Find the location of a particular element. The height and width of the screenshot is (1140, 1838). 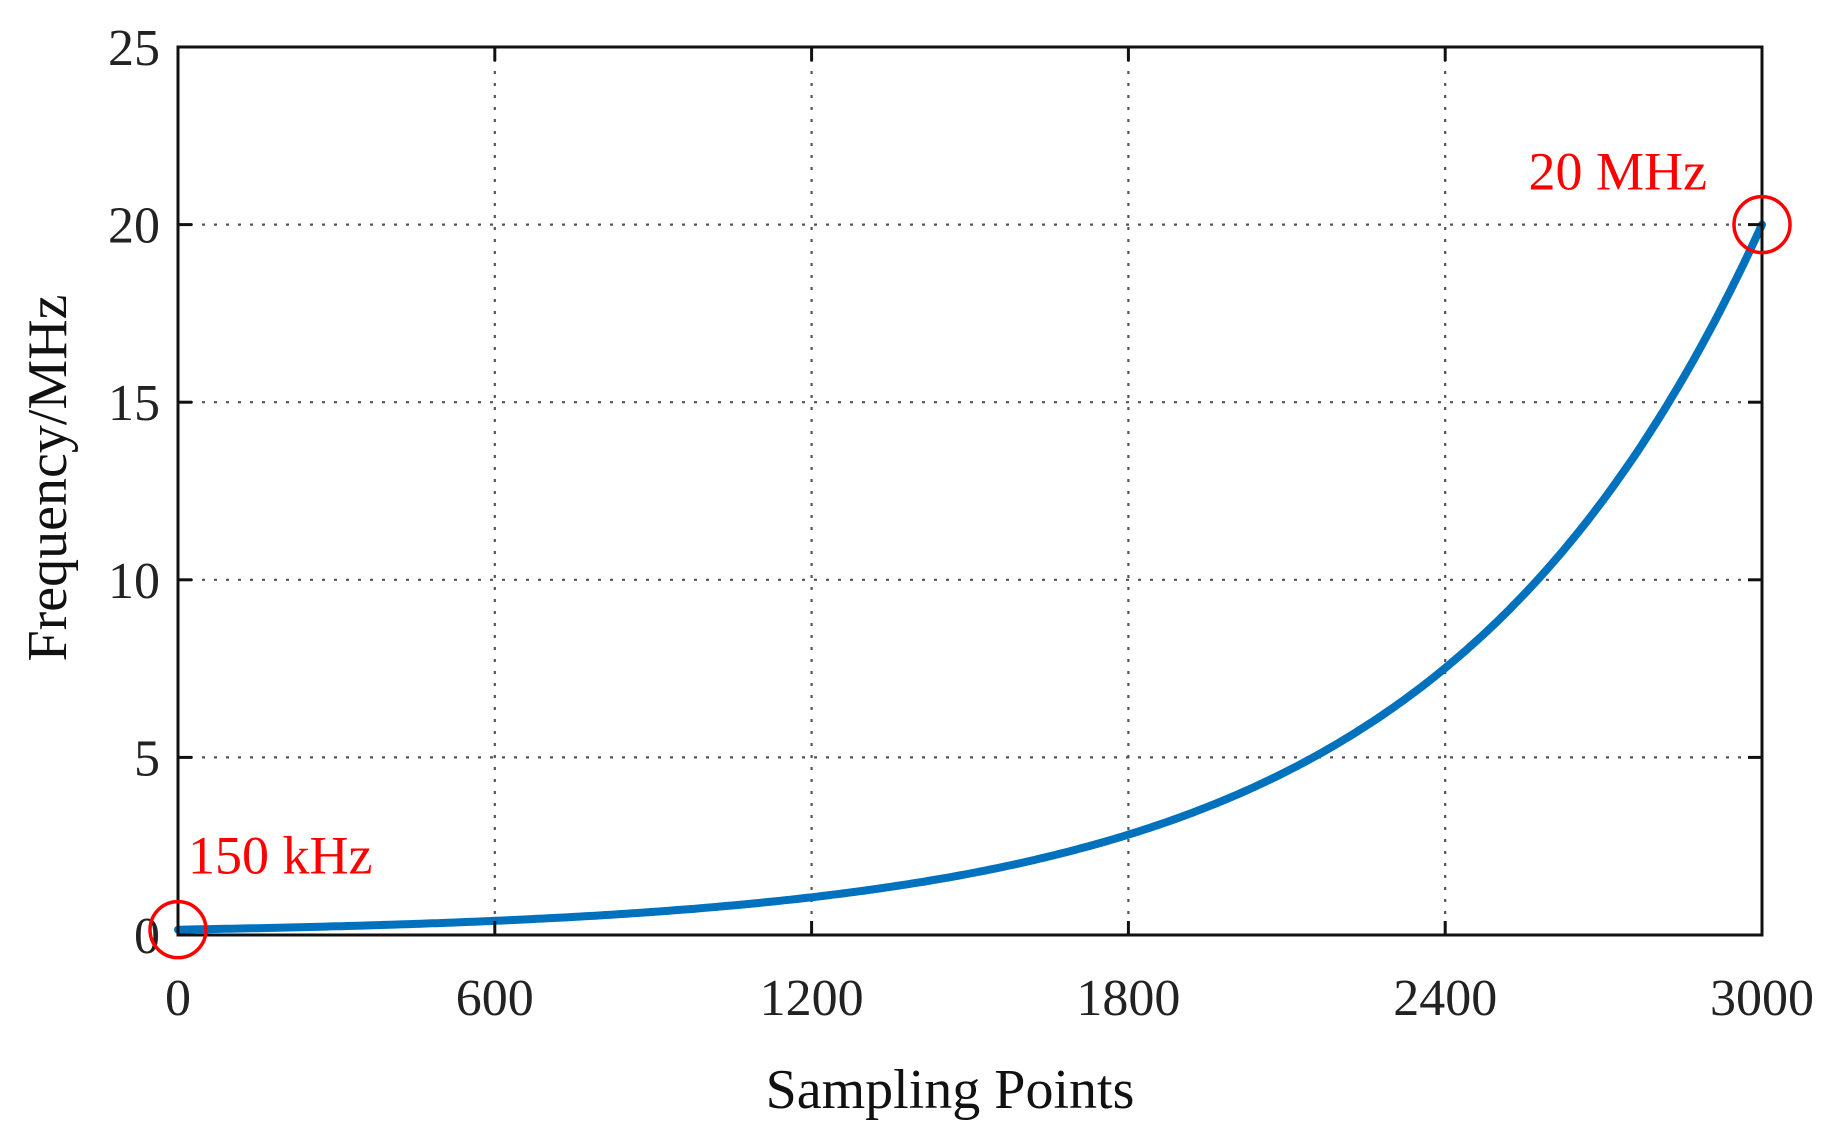

x-tick-label: 2400 is located at coordinates (1445, 998).